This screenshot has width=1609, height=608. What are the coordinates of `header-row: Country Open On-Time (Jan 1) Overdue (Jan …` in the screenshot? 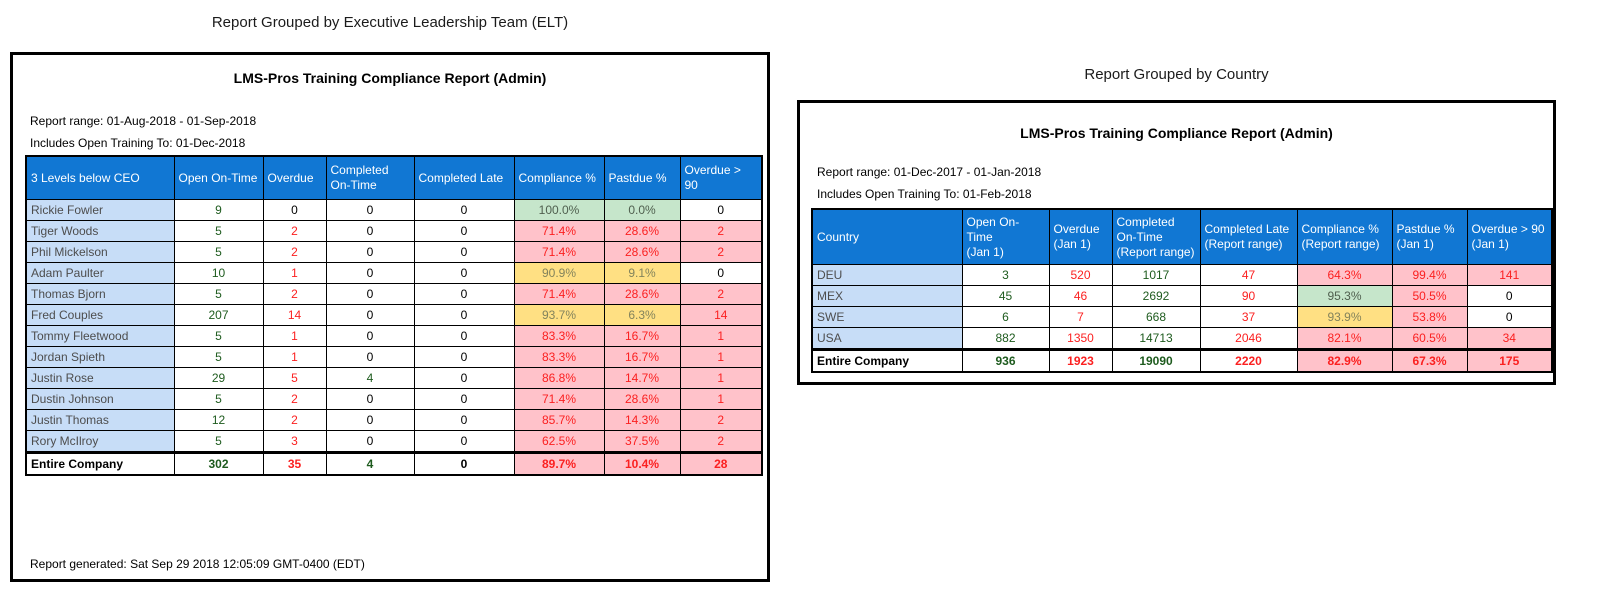 It's located at (1182, 236).